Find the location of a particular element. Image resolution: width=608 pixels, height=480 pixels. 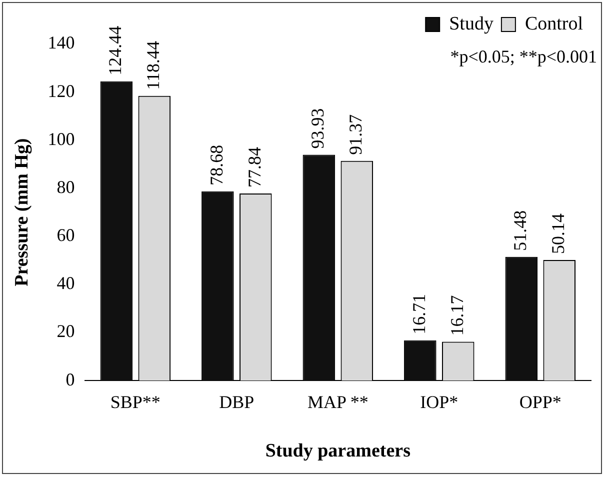

data-label: 78.68 is located at coordinates (216, 165).